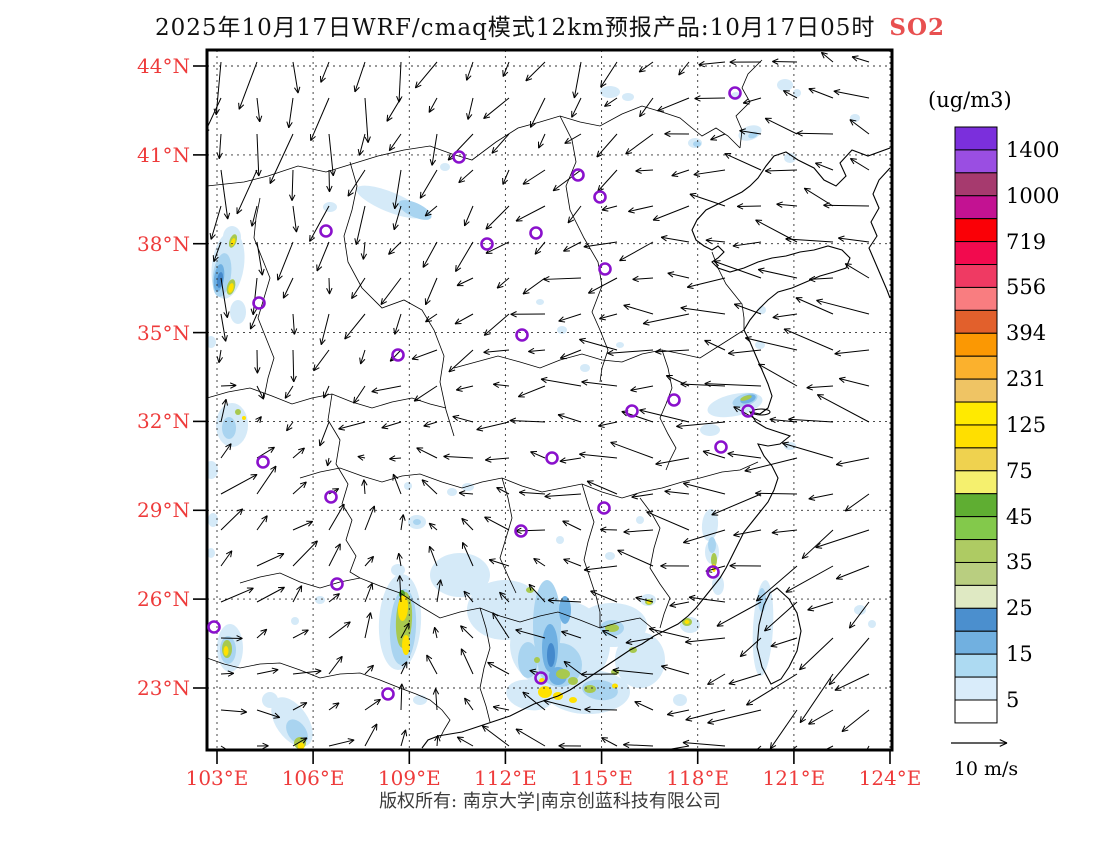  I want to click on province-boundary, so click(344, 486).